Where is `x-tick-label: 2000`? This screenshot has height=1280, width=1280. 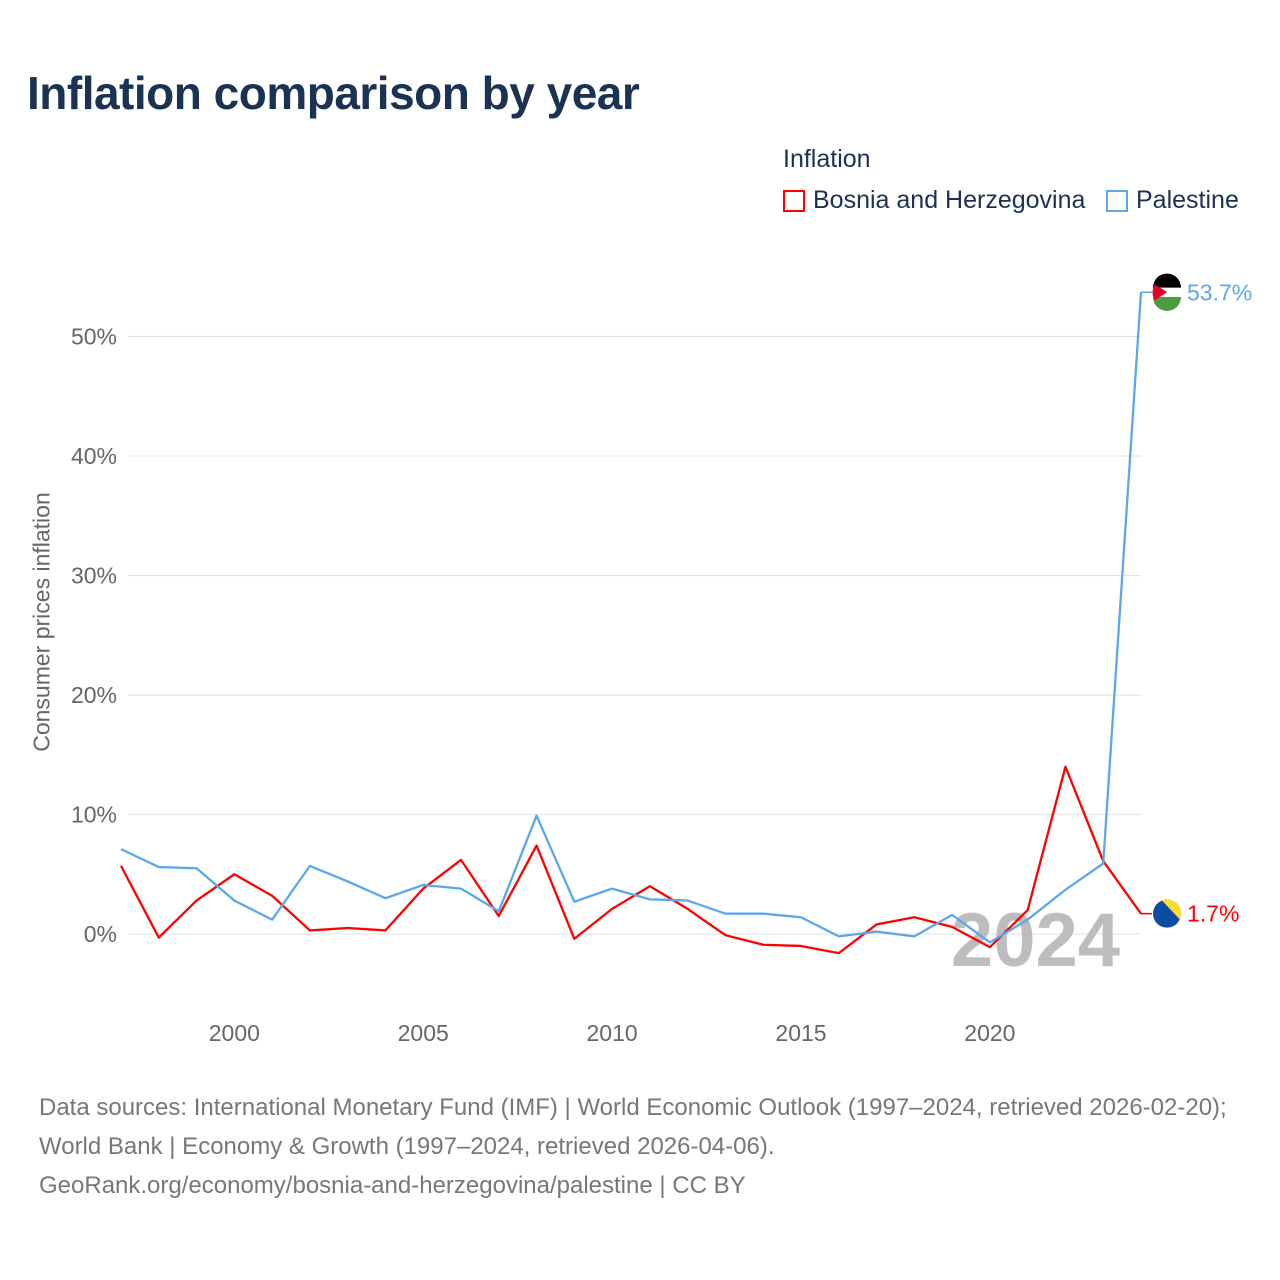 x-tick-label: 2000 is located at coordinates (234, 1033).